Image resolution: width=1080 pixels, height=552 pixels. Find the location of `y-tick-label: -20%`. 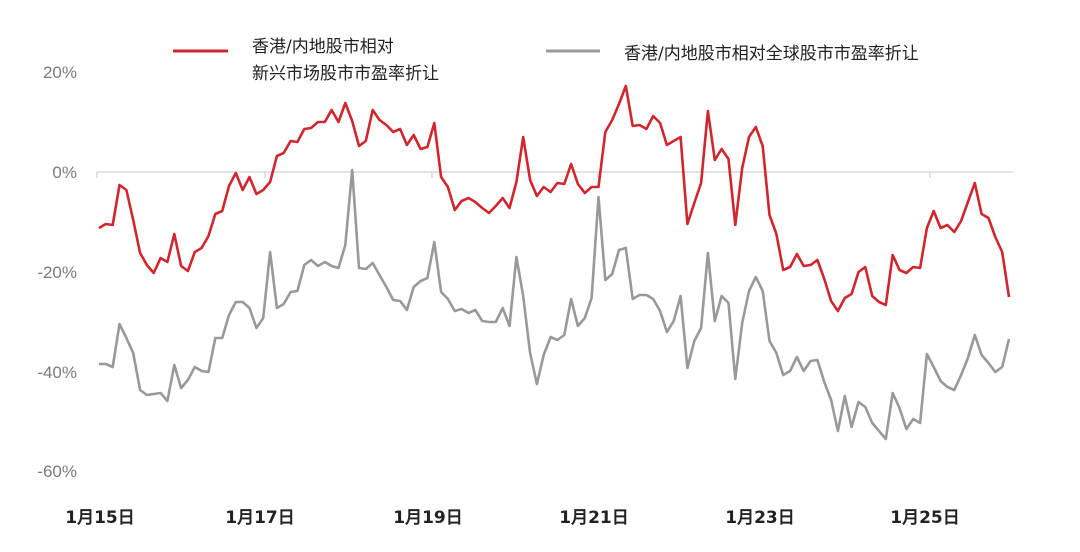

y-tick-label: -20% is located at coordinates (57, 272).